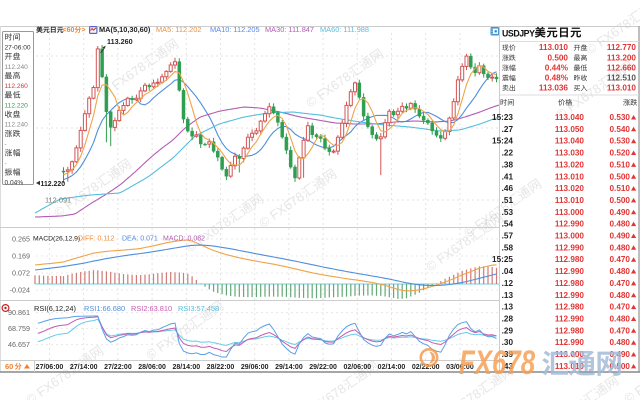 The height and width of the screenshot is (400, 640). Describe the element at coordinates (508, 176) in the screenshot. I see `svg-text: .41` at that location.